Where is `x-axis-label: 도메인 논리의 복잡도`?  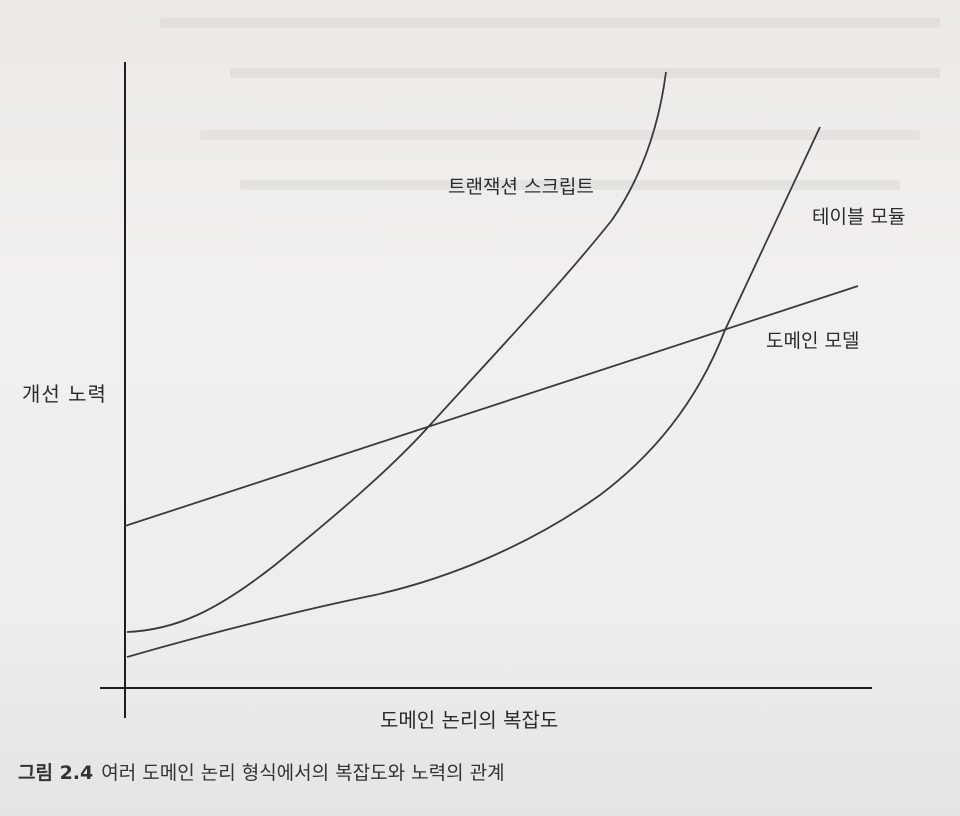 x-axis-label: 도메인 논리의 복잡도 is located at coordinates (469, 720).